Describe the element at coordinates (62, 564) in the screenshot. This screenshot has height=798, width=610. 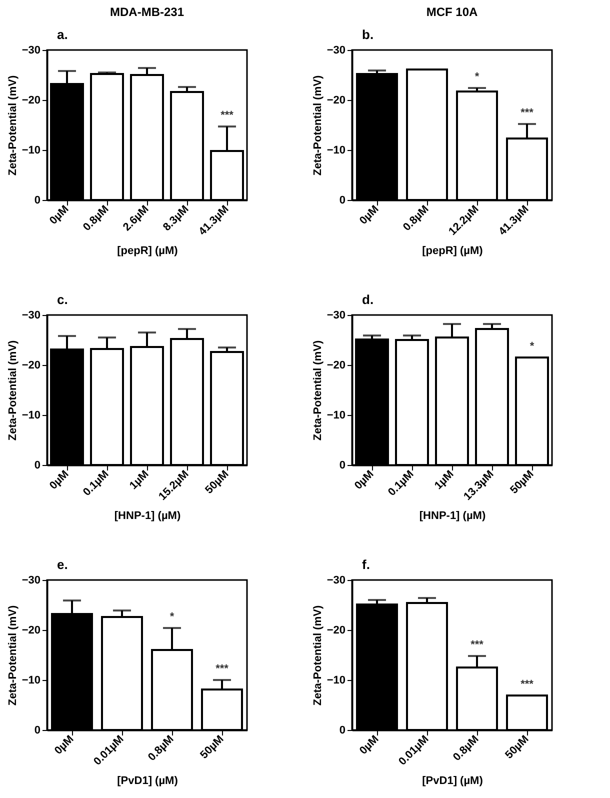
I see `text: e.` at that location.